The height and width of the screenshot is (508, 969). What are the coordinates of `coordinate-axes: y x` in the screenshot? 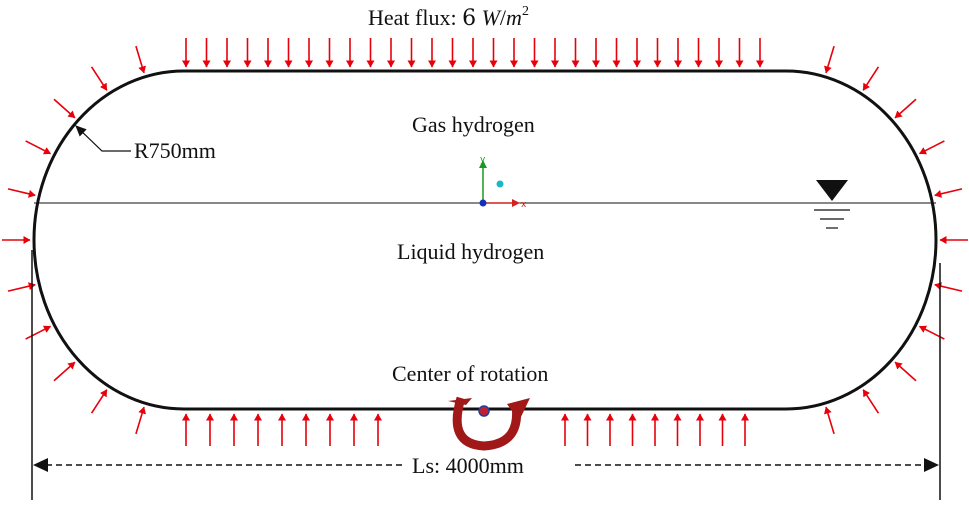 It's located at (503, 182).